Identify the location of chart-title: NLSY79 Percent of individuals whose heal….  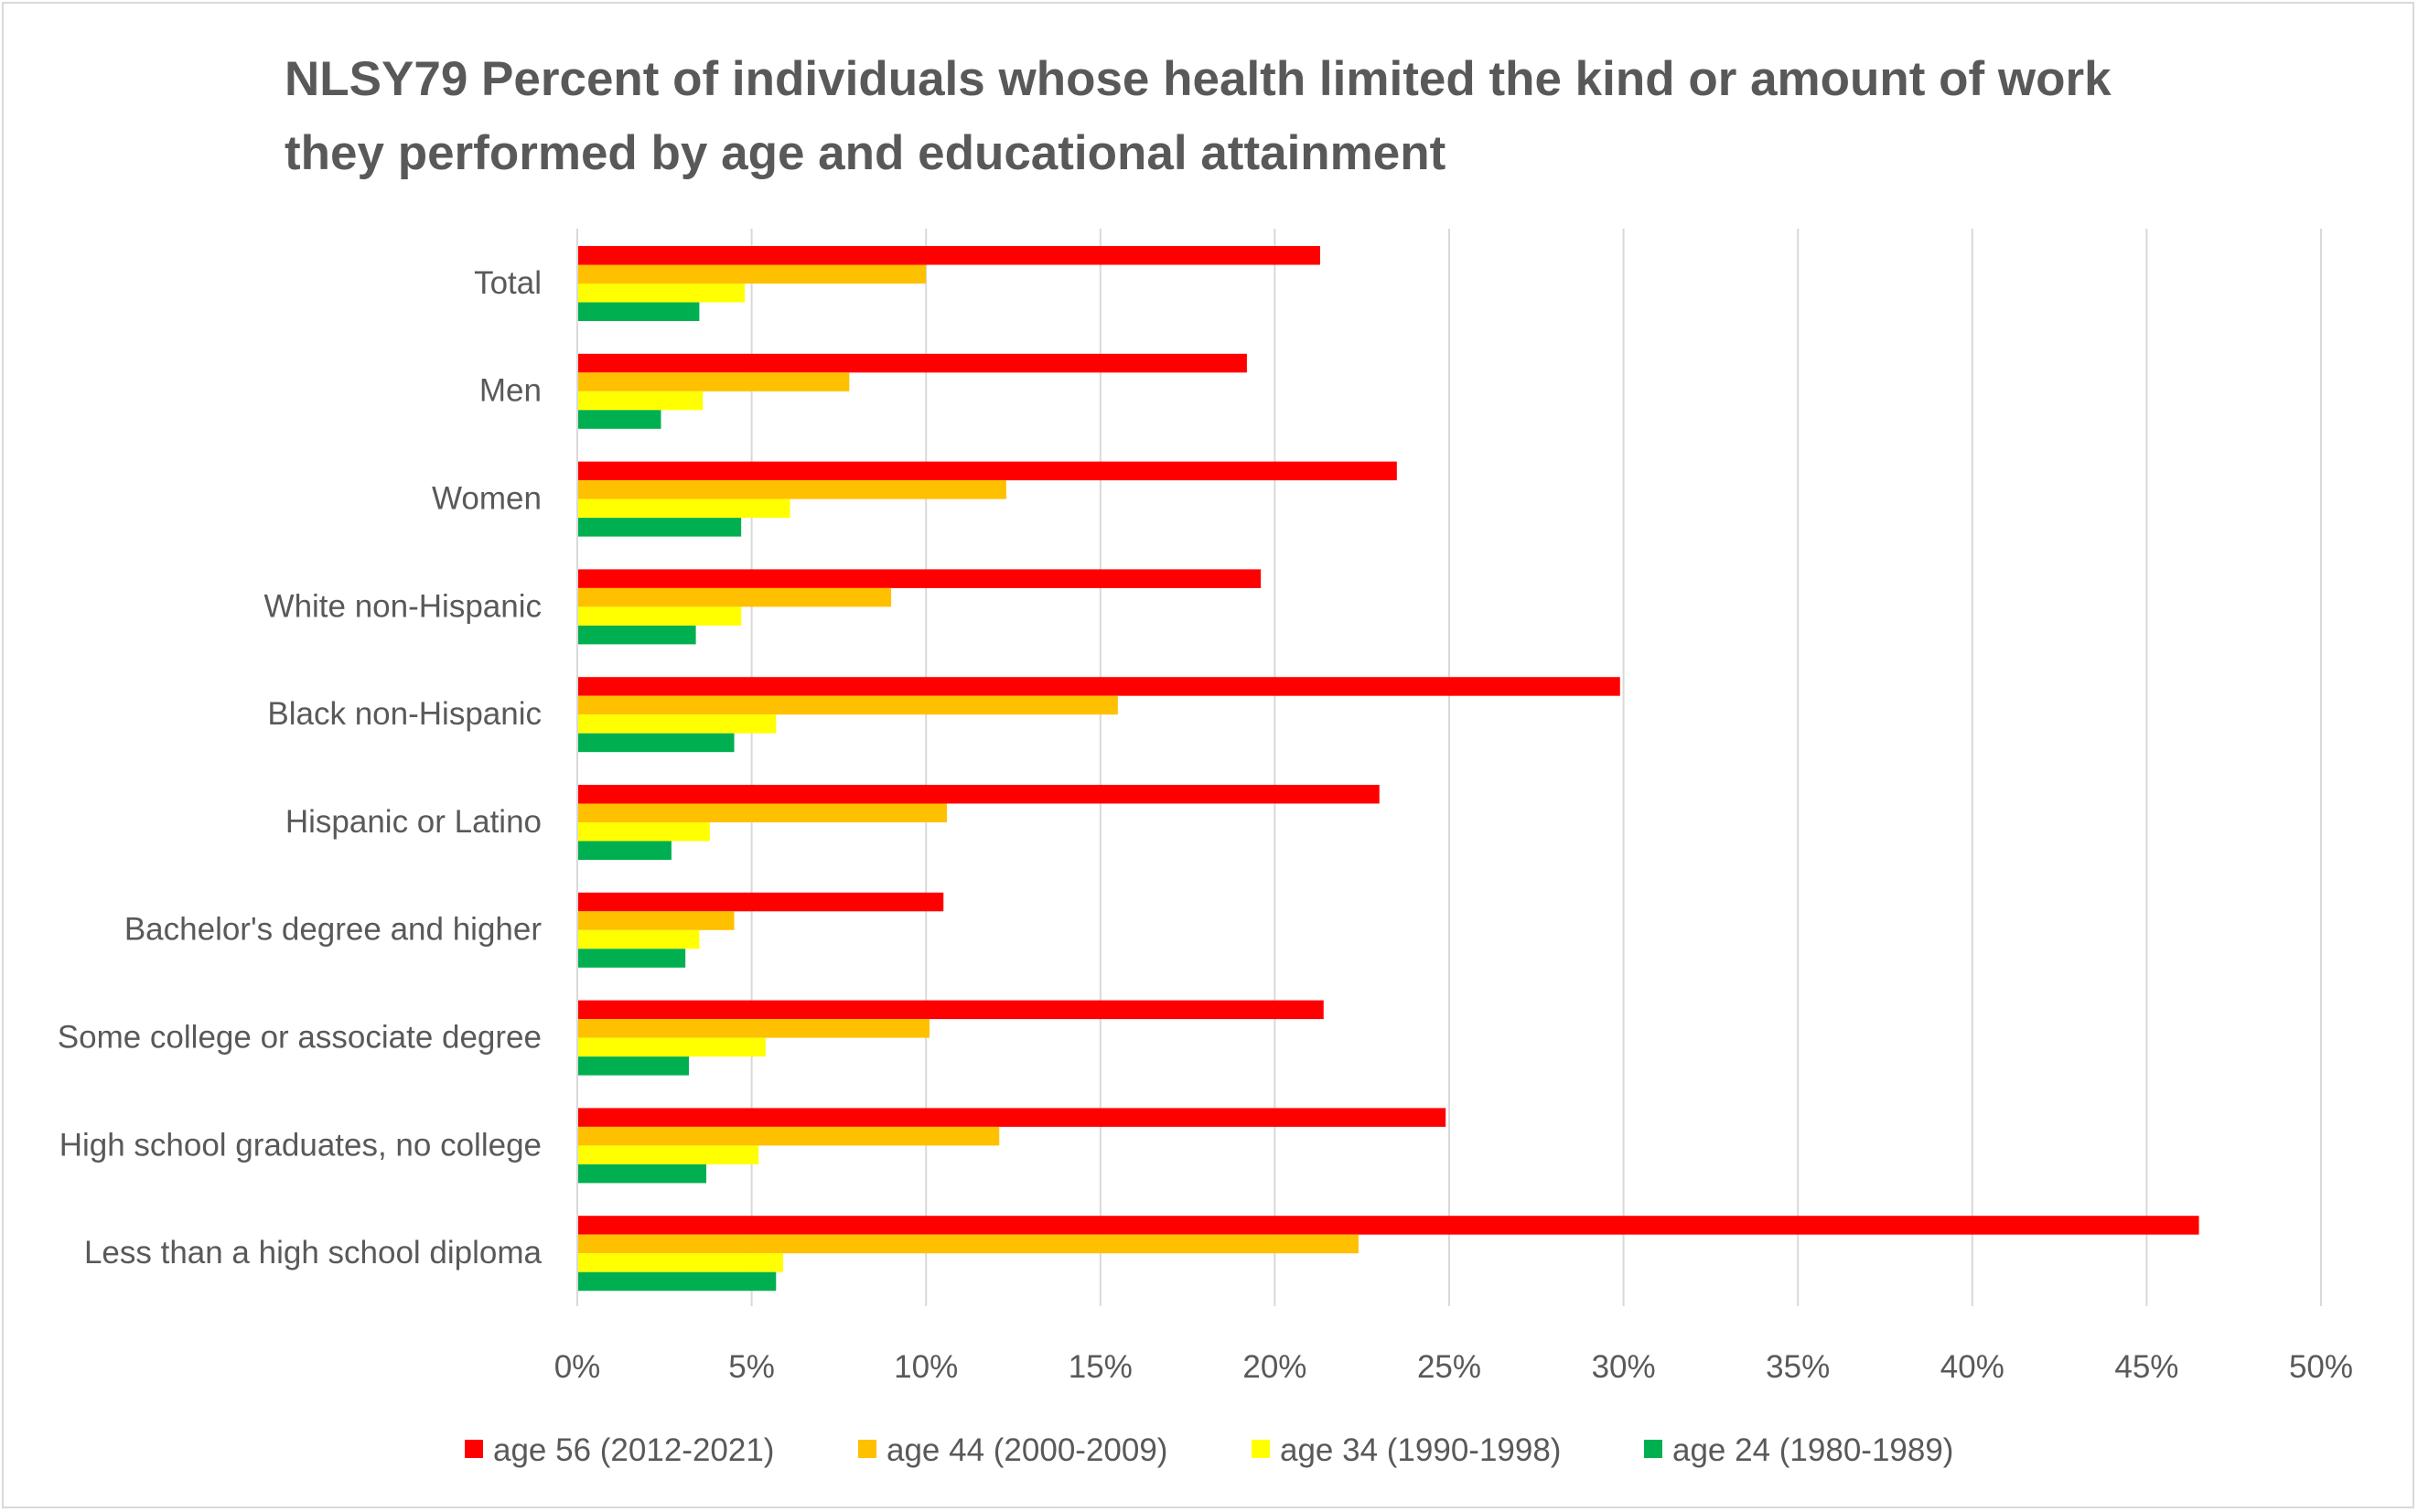
(1198, 116).